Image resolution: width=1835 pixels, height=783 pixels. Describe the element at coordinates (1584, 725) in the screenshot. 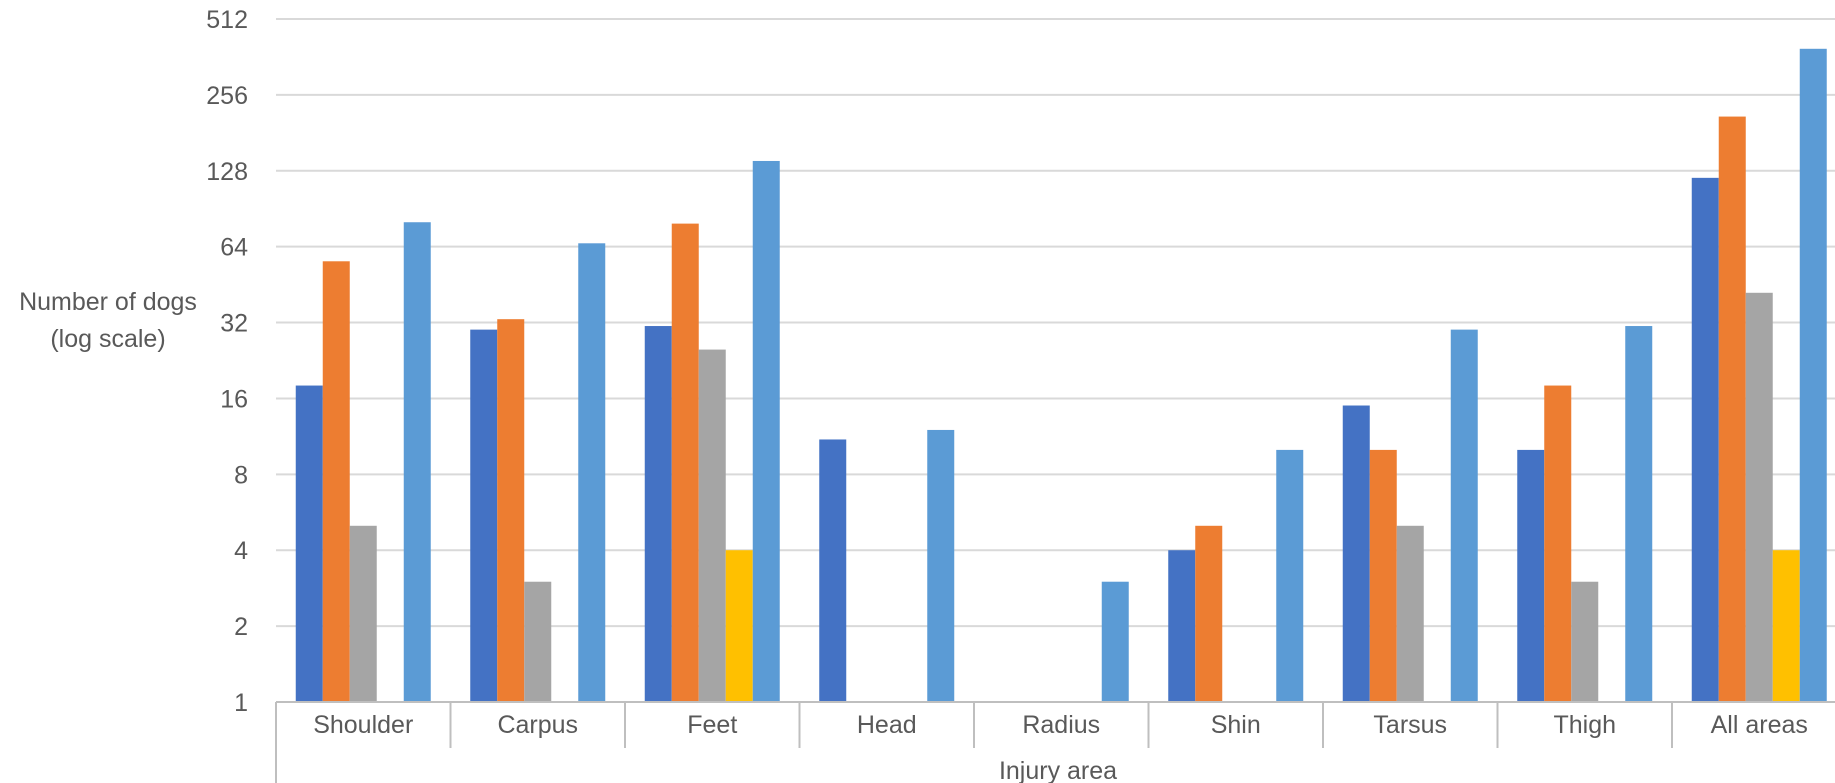

I see `category-label: Thigh` at that location.